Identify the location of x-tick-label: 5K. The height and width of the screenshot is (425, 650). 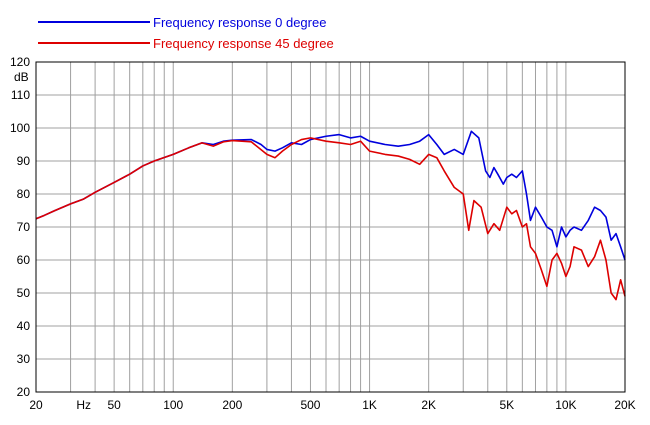
(506, 405).